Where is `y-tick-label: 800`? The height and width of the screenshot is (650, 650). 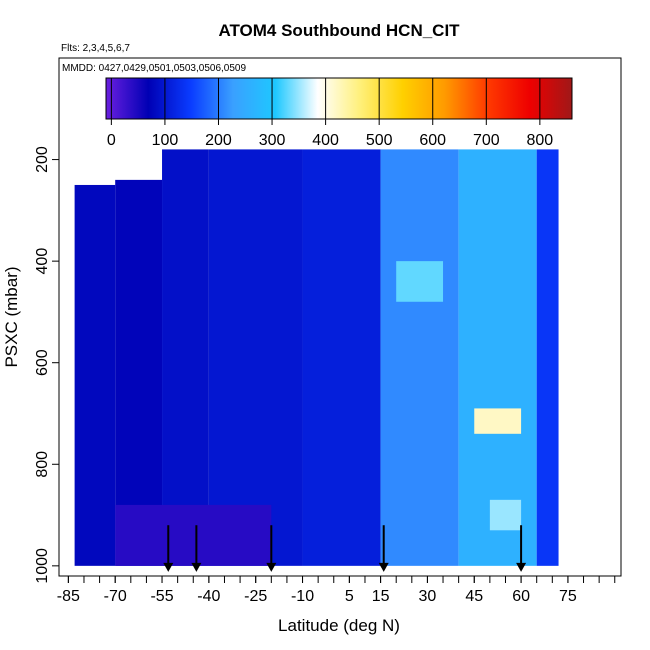
y-tick-label: 800 is located at coordinates (42, 464).